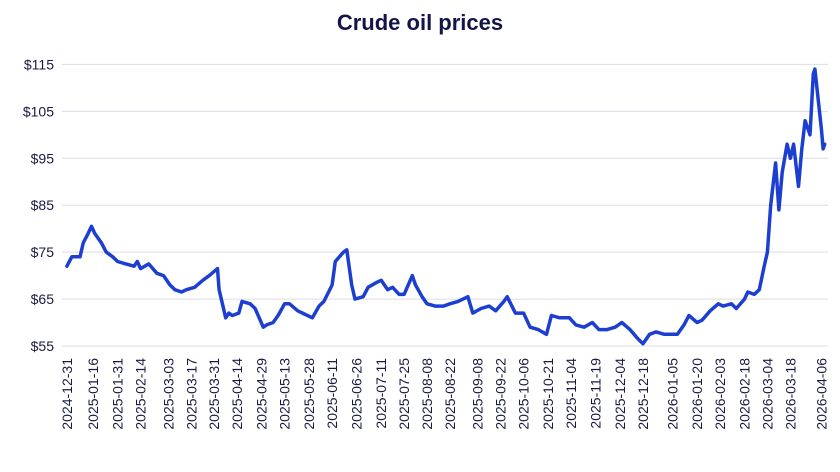 The width and height of the screenshot is (840, 472). What do you see at coordinates (168, 394) in the screenshot?
I see `x-tick-label: 2025-03-03` at bounding box center [168, 394].